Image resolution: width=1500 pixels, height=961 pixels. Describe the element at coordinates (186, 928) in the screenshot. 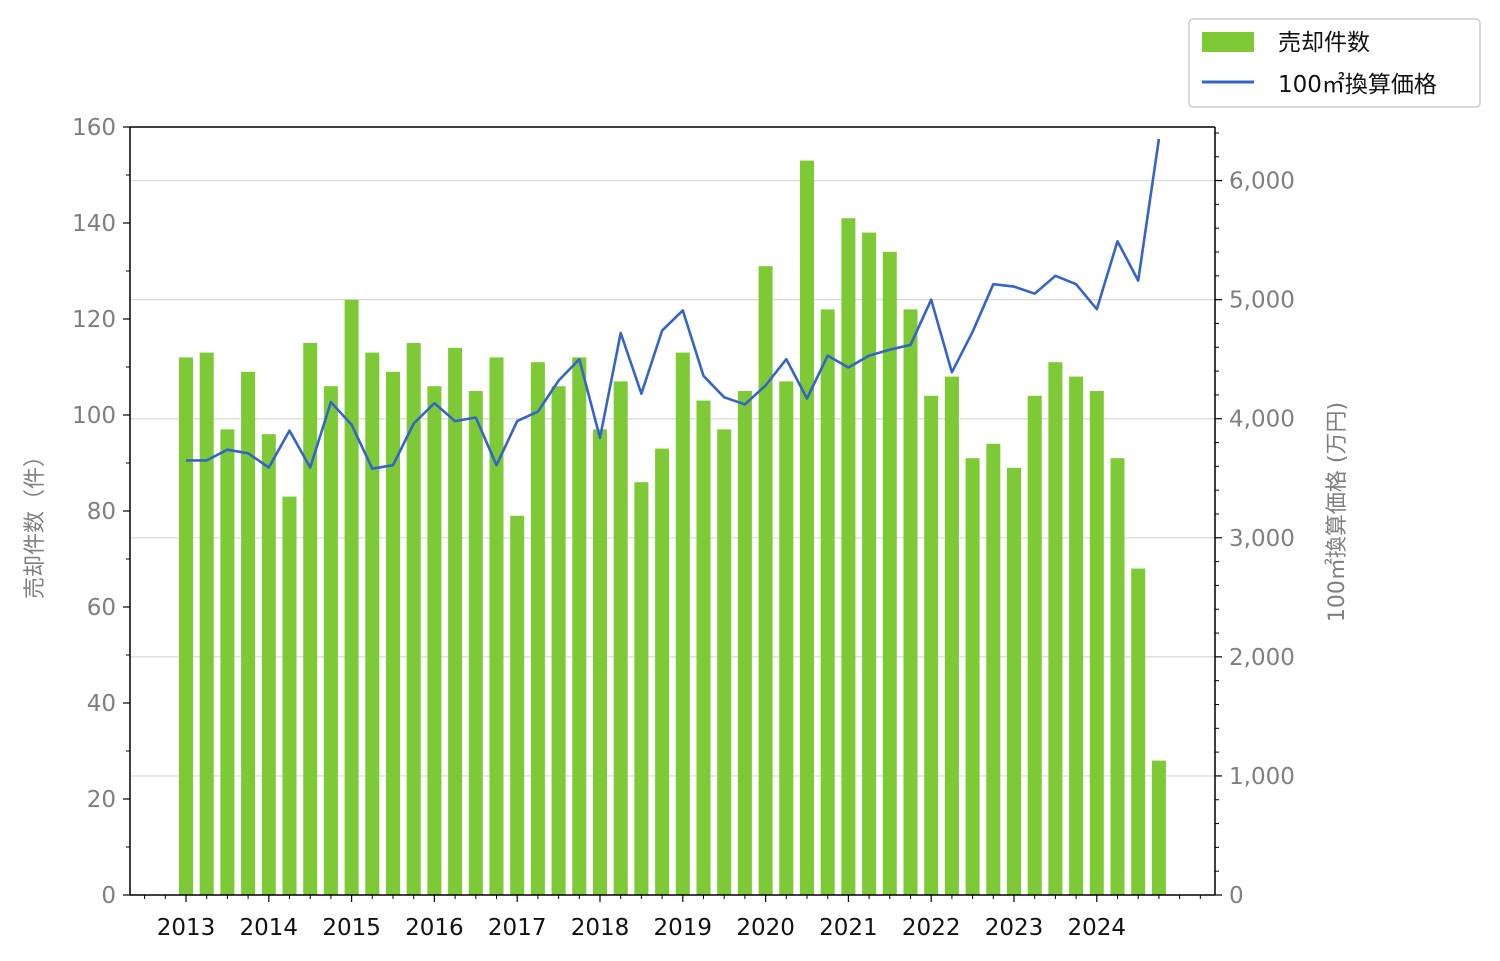

I see `x-tick-label: 2013` at that location.